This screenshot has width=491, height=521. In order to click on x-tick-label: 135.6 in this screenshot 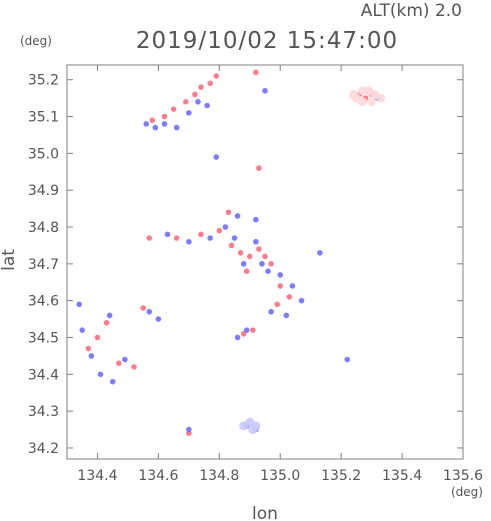, I will do `click(463, 476)`.